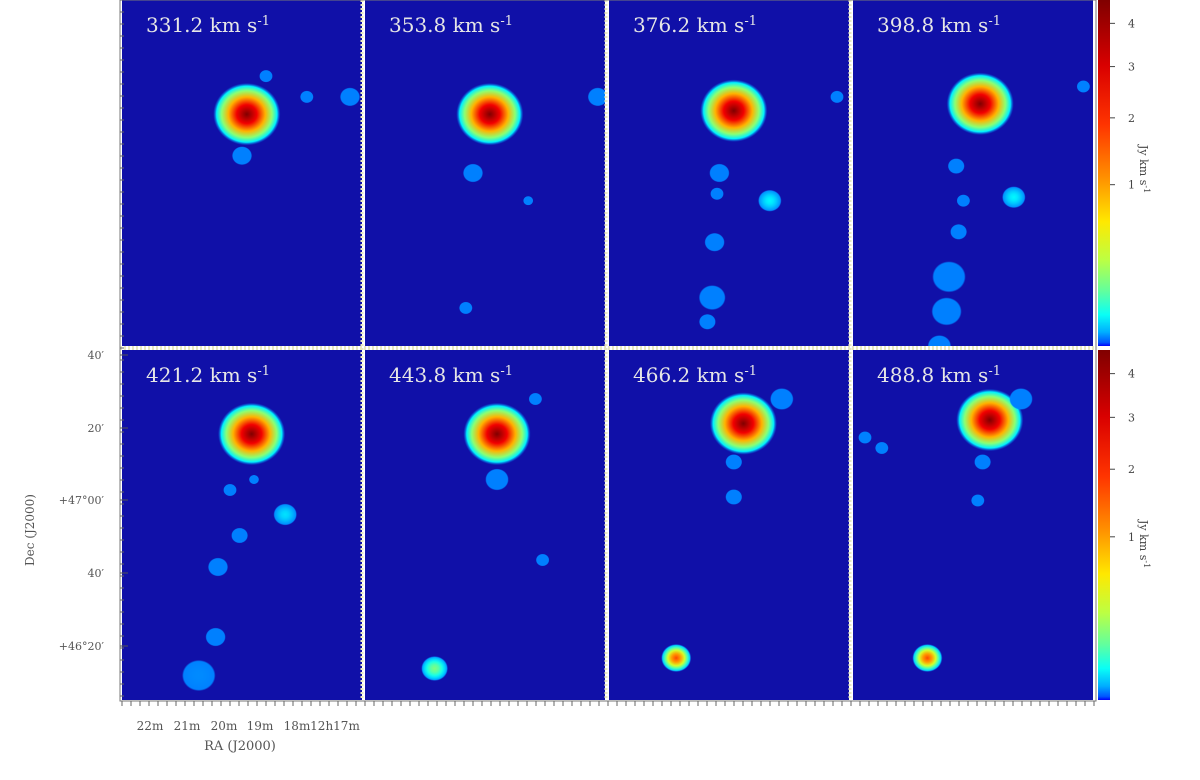 Image resolution: width=1200 pixels, height=780 pixels. What do you see at coordinates (208, 375) in the screenshot?
I see `velocity-label: 421.2 km s-1` at bounding box center [208, 375].